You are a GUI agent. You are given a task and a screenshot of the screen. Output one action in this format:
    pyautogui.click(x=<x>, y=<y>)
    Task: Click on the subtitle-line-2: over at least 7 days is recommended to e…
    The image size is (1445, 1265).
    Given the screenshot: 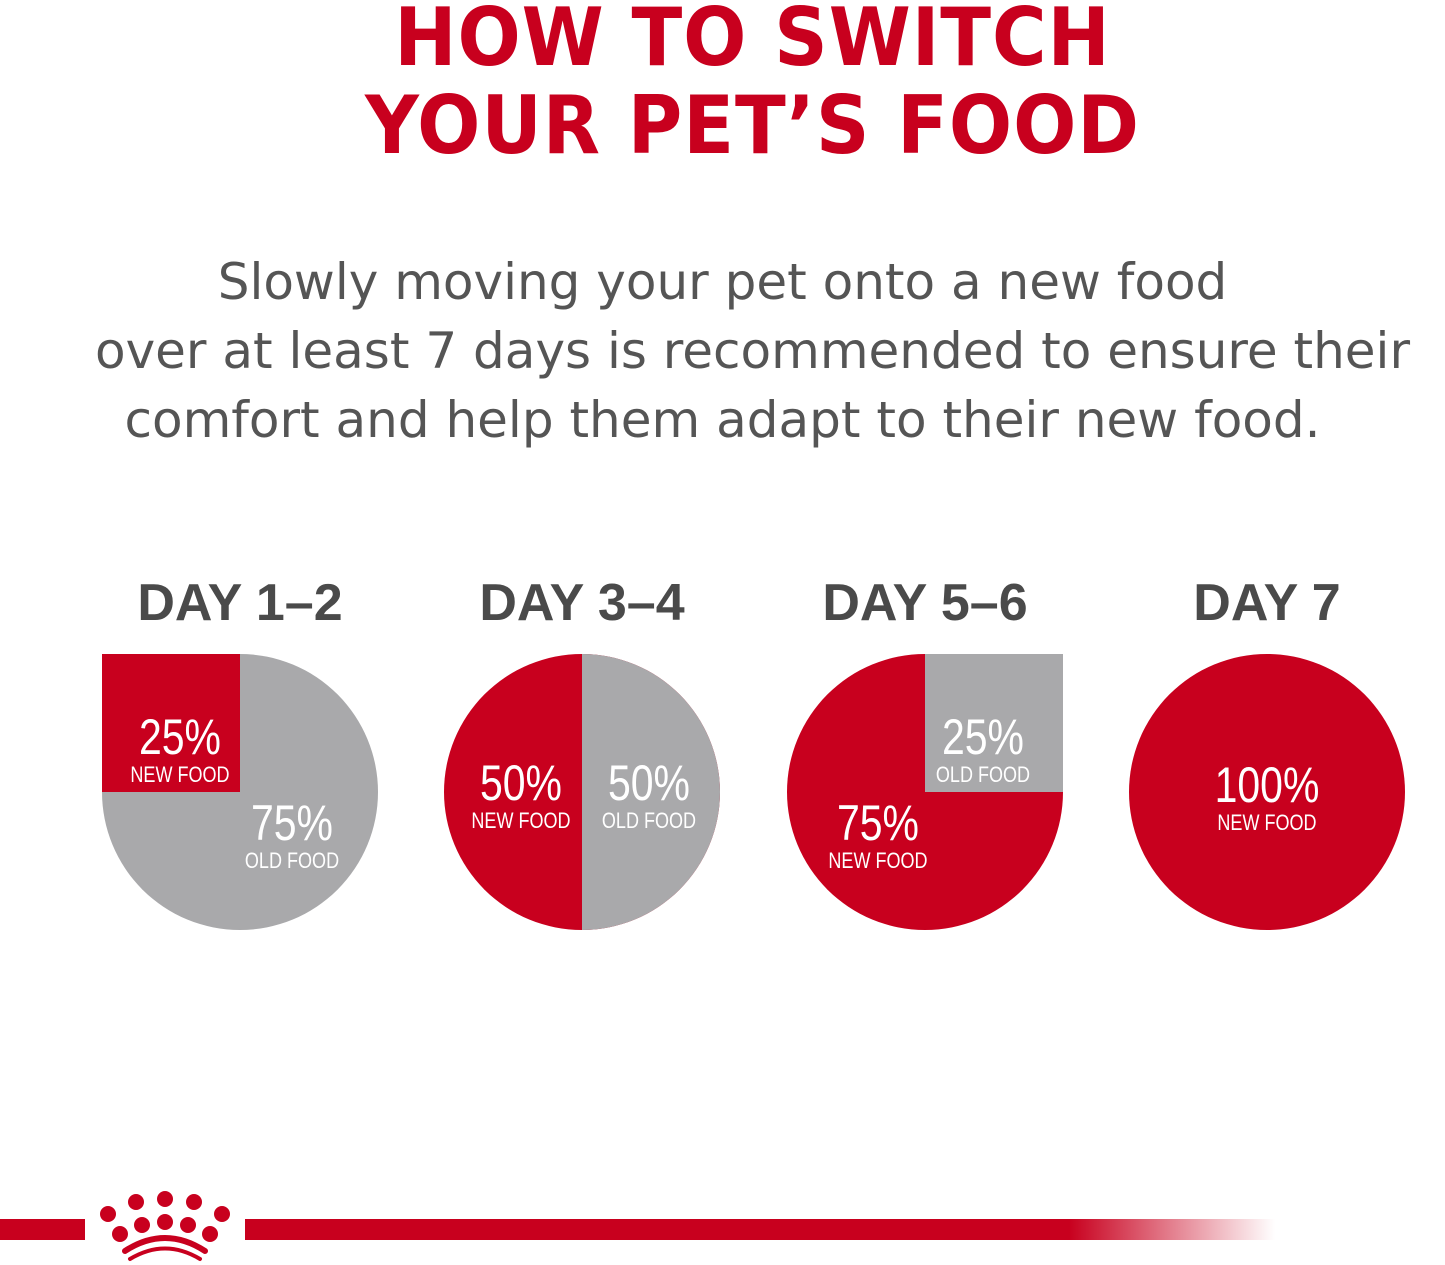 What is the action you would take?
    pyautogui.click(x=752, y=351)
    